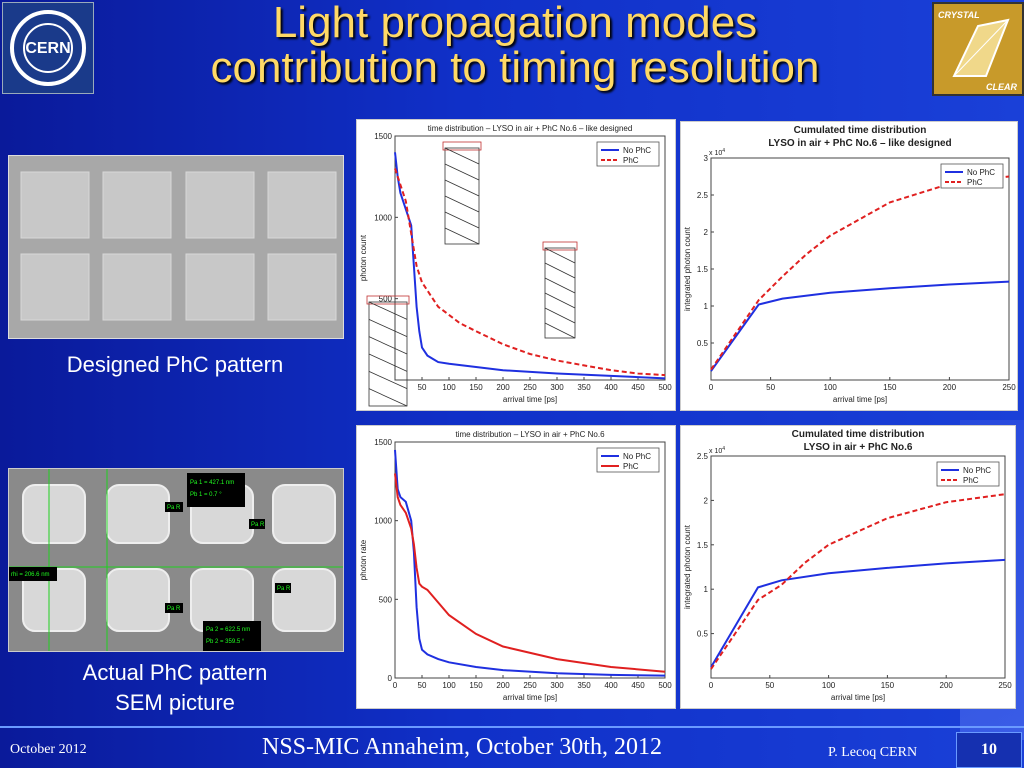  What do you see at coordinates (860, 273) in the screenshot?
I see `series-line-phc` at bounding box center [860, 273].